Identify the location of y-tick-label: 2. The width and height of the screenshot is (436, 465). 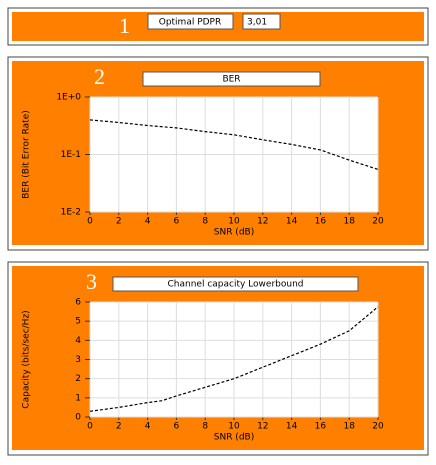
(78, 379).